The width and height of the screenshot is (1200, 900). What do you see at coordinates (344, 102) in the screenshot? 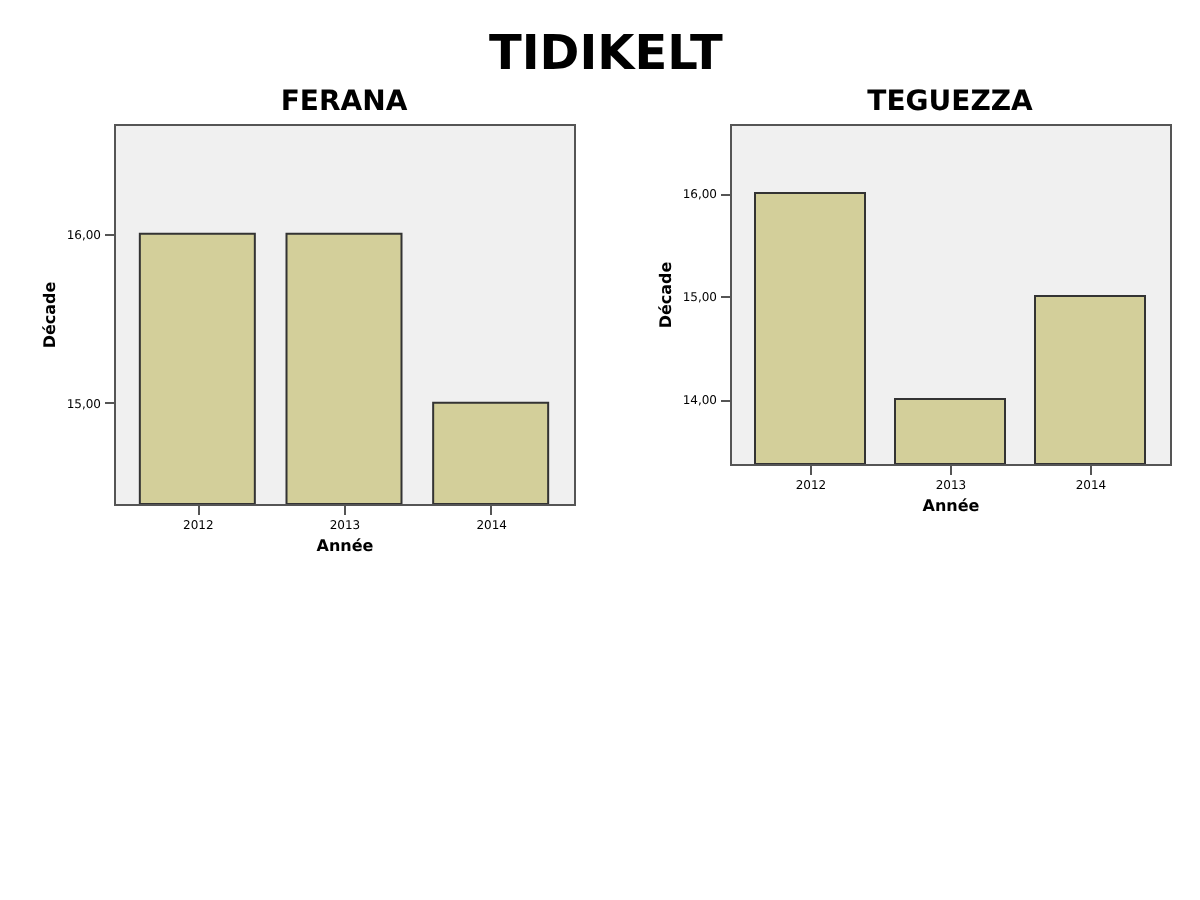
I see `chart-title: FERANA` at bounding box center [344, 102].